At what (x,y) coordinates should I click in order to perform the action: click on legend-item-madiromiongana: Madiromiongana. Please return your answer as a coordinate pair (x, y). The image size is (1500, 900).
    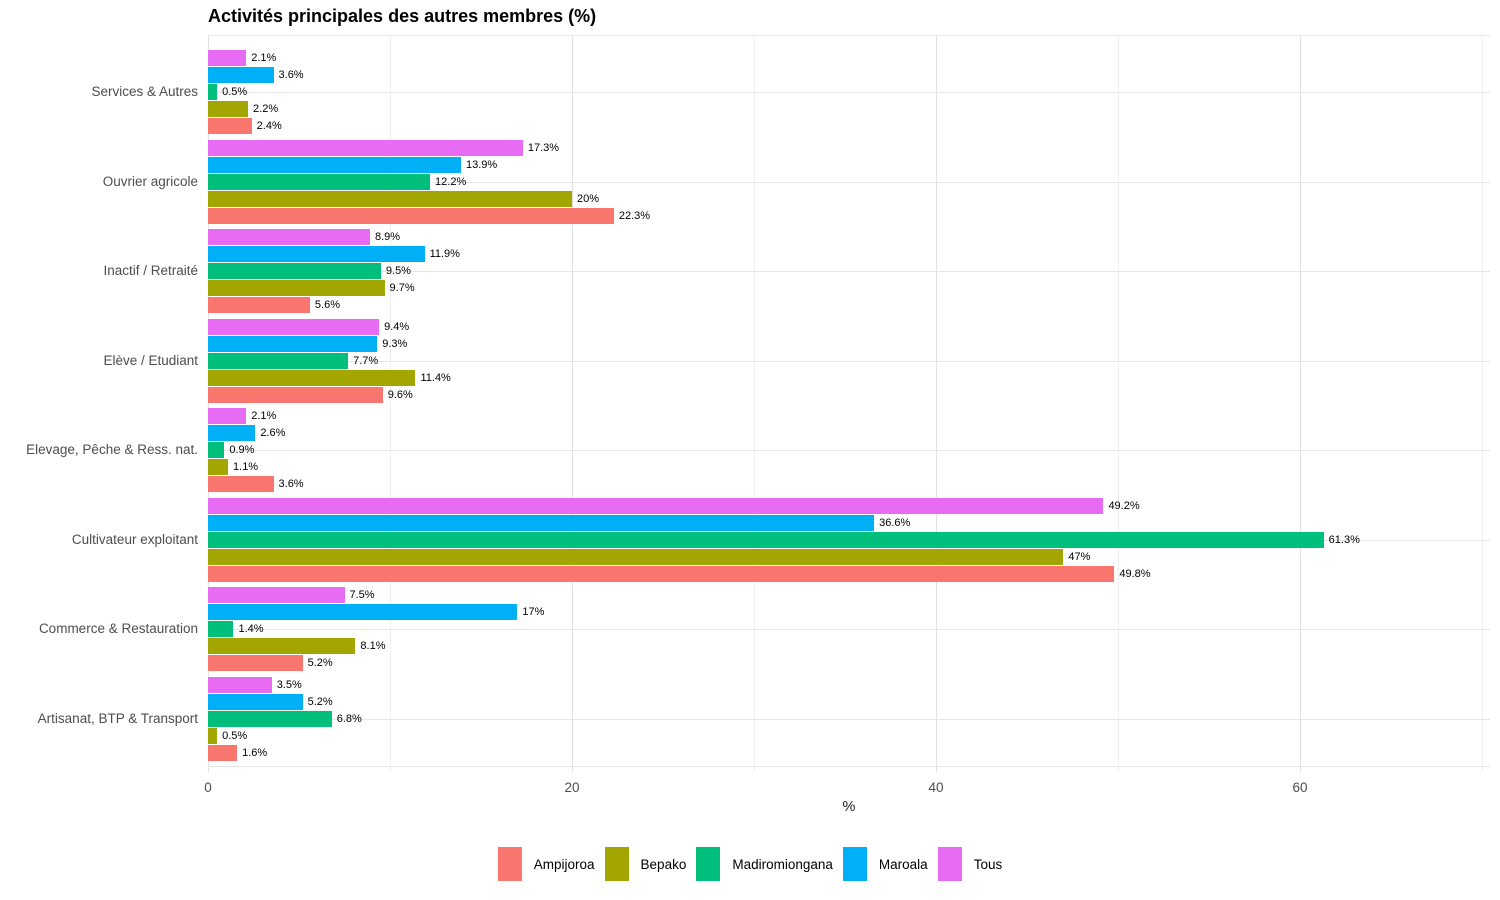
    Looking at the image, I should click on (764, 864).